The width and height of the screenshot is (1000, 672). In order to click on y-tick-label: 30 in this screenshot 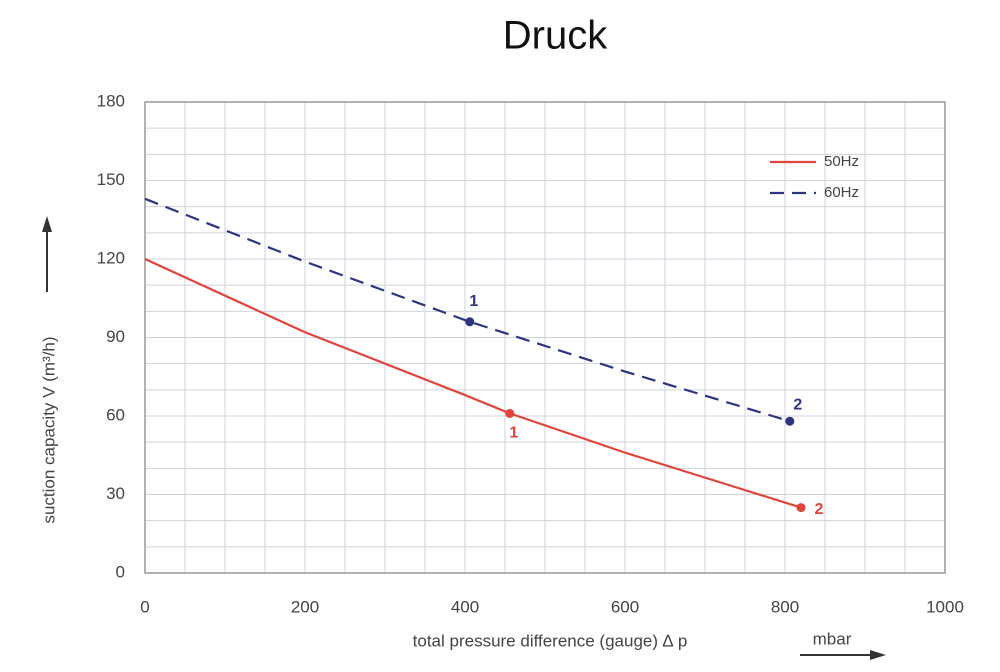, I will do `click(115, 493)`.